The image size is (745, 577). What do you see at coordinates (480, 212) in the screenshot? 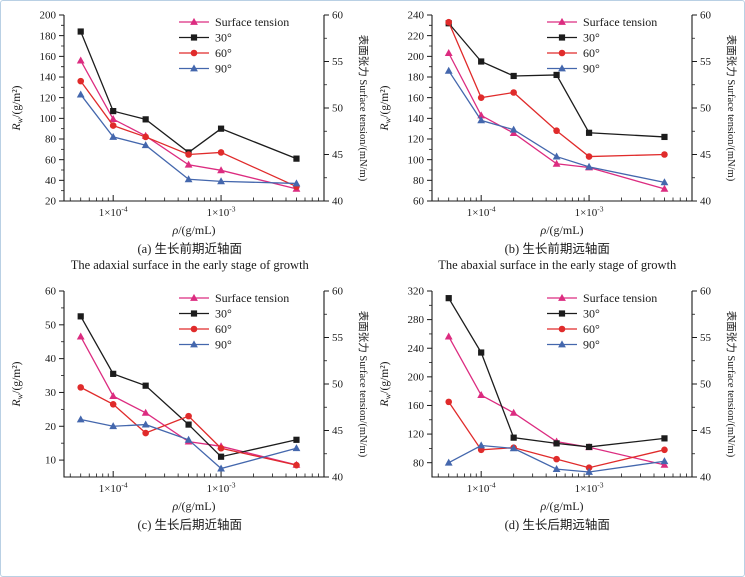
I see `x-tick-label: 1×10⁻⁴` at bounding box center [480, 212].